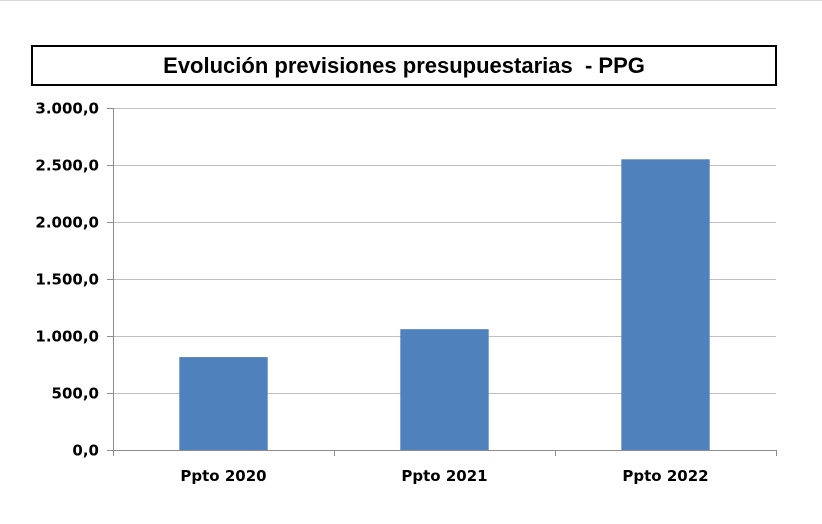 The height and width of the screenshot is (524, 822). I want to click on y-tick-label: 0,0, so click(85, 451).